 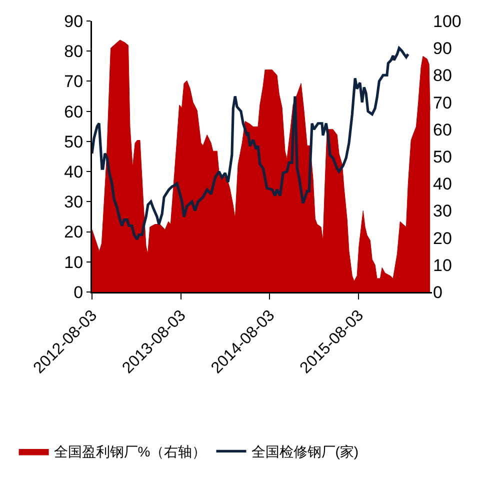 What do you see at coordinates (74, 82) in the screenshot?
I see `y-tick-label: 70` at bounding box center [74, 82].